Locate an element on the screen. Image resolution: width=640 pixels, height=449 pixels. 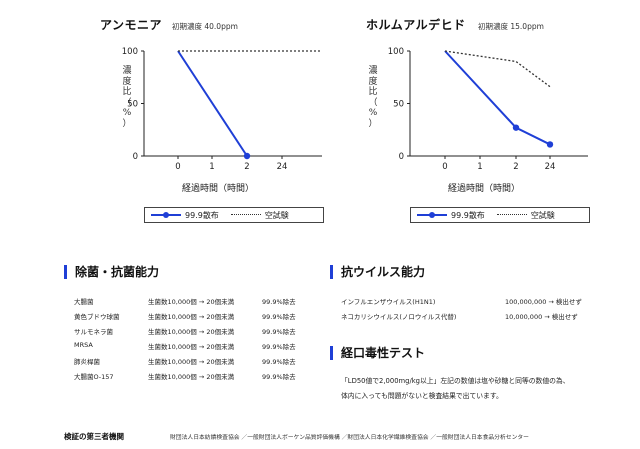
chart1-legend: 99.9散布 空試験 is located at coordinates (234, 215).